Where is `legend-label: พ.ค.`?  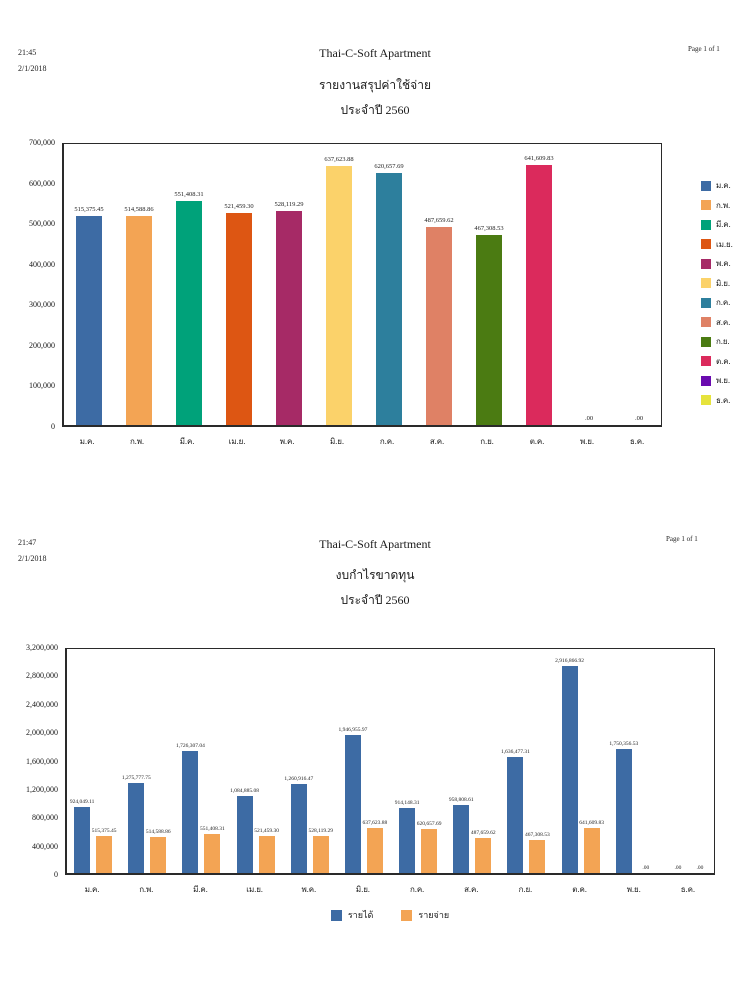
legend-label: พ.ค. is located at coordinates (723, 264).